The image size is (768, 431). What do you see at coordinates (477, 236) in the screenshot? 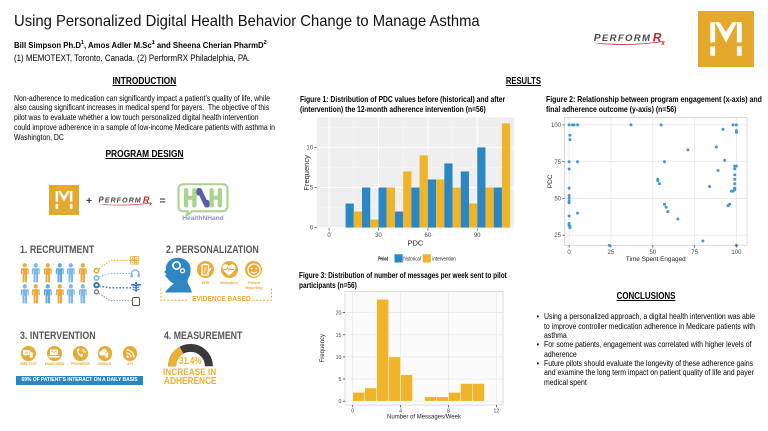
I see `svg-text: 90` at bounding box center [477, 236].